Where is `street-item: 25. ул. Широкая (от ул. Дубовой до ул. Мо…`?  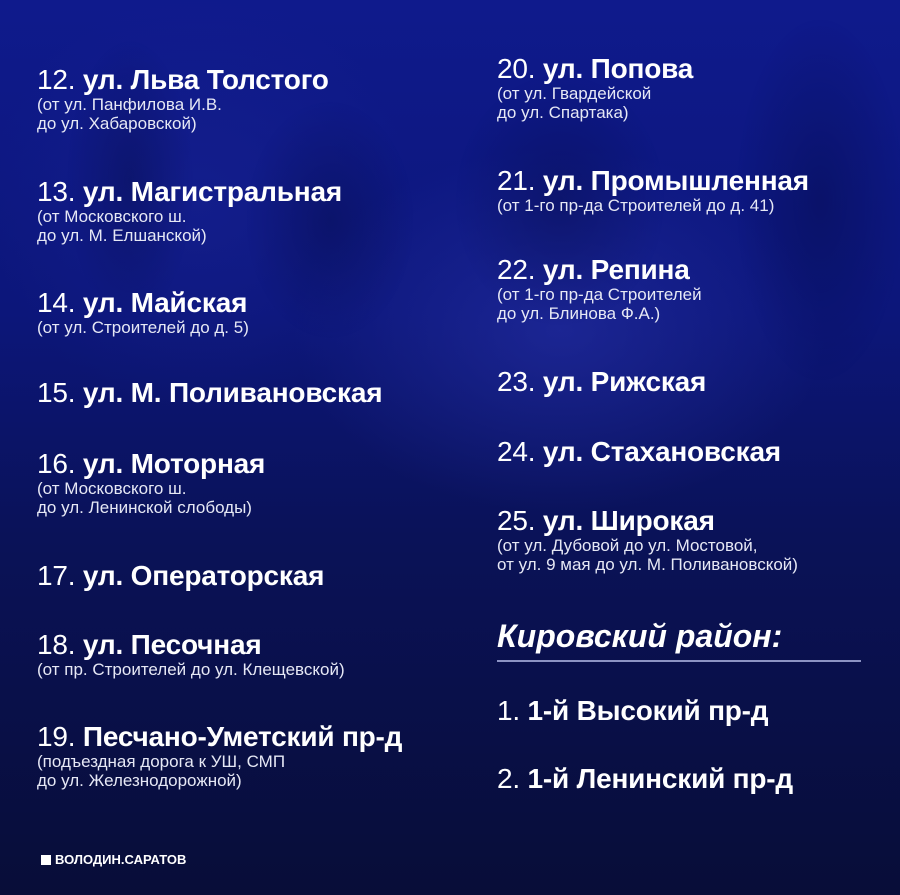
street-item: 25. ул. Широкая (от ул. Дубовой до ул. Мо… is located at coordinates (647, 540).